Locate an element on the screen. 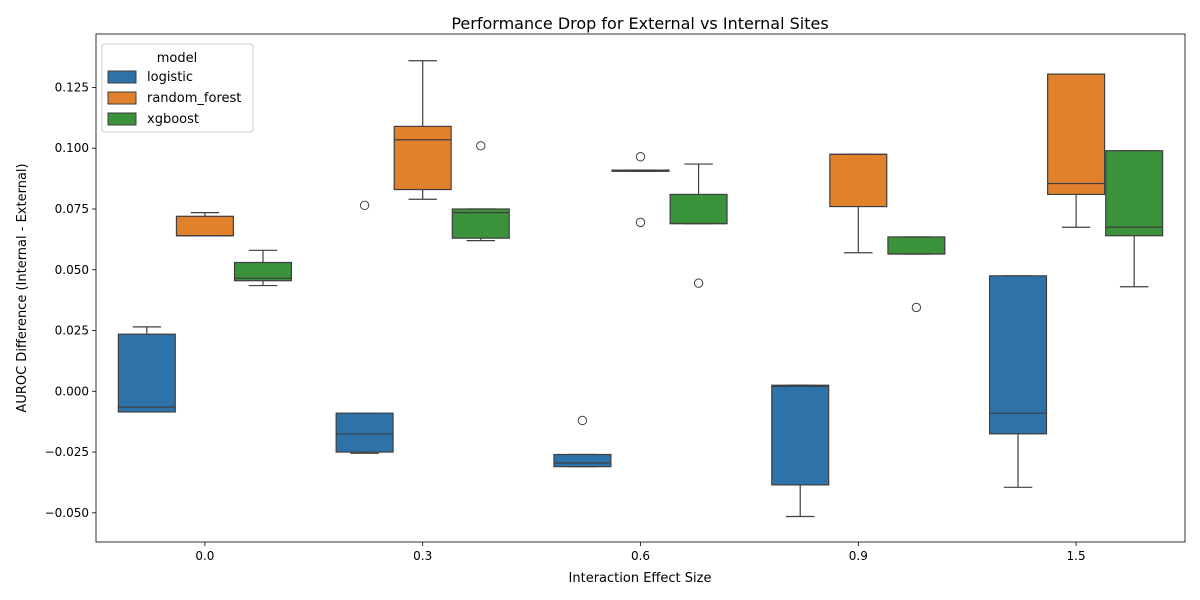 This screenshot has width=1200, height=600. legend-swatch-xgboost is located at coordinates (122, 119).